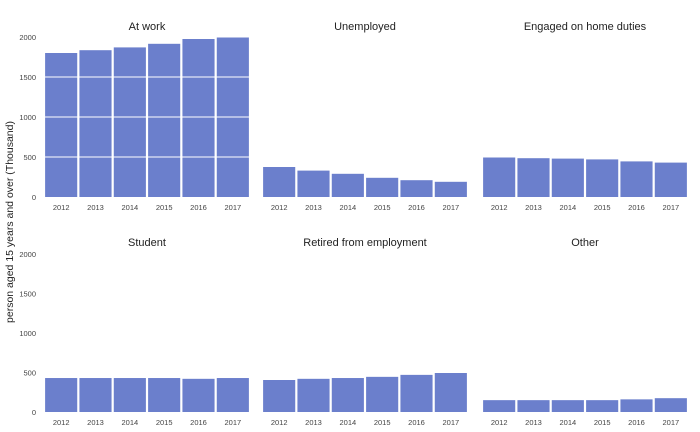 The image size is (700, 432). Describe the element at coordinates (147, 27) in the screenshot. I see `panel-title: At work` at that location.